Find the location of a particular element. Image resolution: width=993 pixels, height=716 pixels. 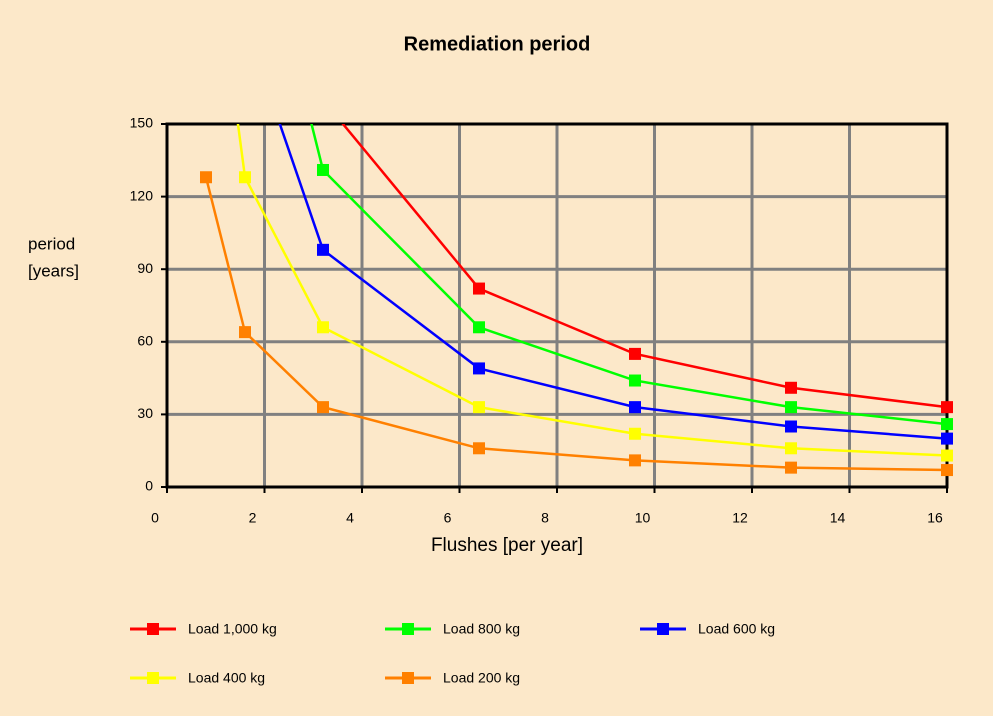

x-tick-label: 4 is located at coordinates (350, 518).